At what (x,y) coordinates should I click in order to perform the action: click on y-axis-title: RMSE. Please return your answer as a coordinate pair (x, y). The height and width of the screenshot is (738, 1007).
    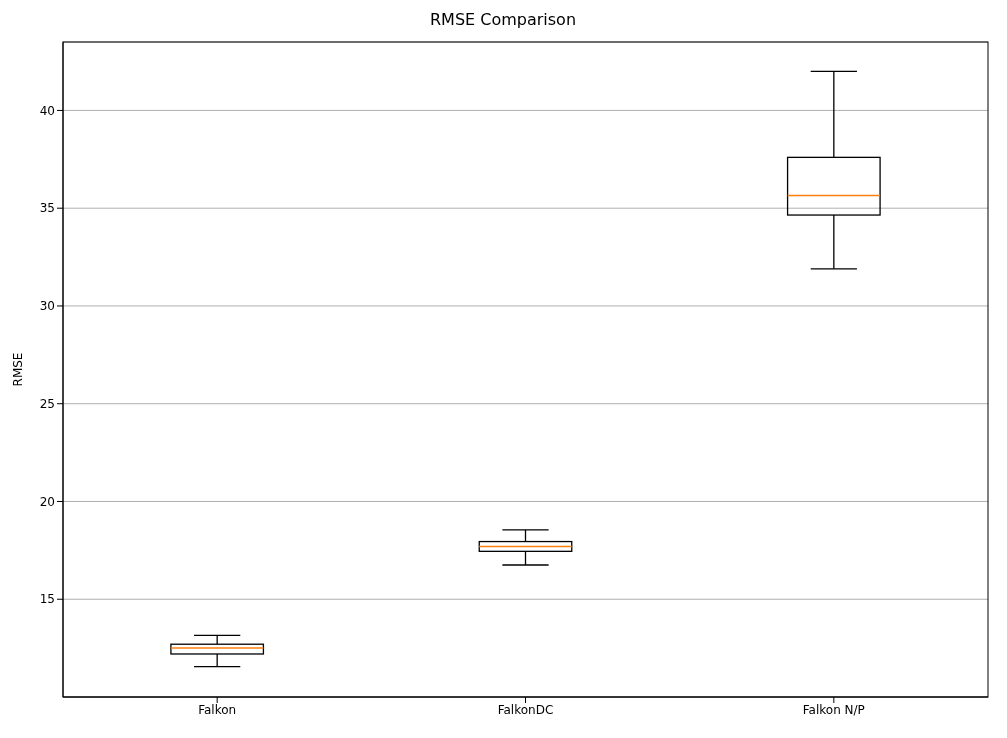
    Looking at the image, I should click on (18, 369).